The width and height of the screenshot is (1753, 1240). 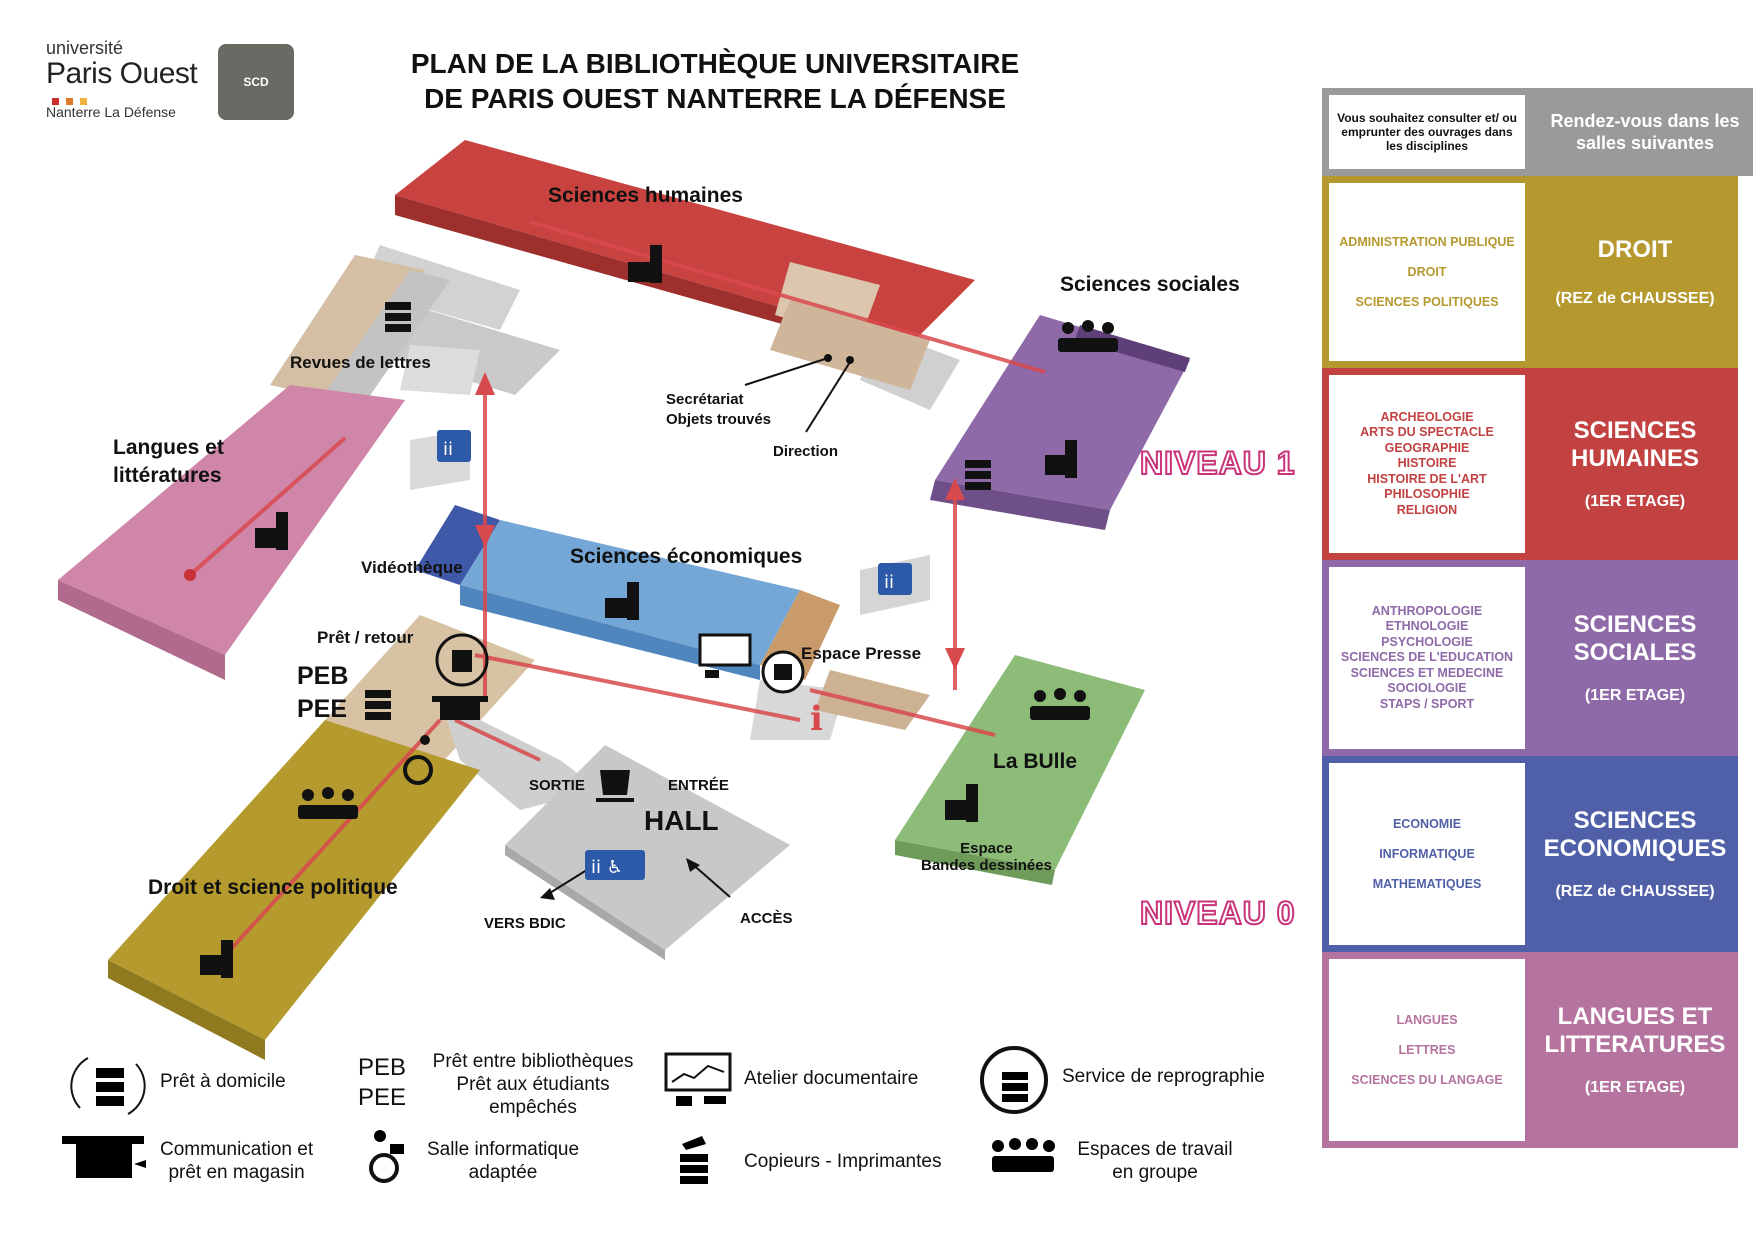 What do you see at coordinates (385, 340) in the screenshot?
I see `walkway-revues` at bounding box center [385, 340].